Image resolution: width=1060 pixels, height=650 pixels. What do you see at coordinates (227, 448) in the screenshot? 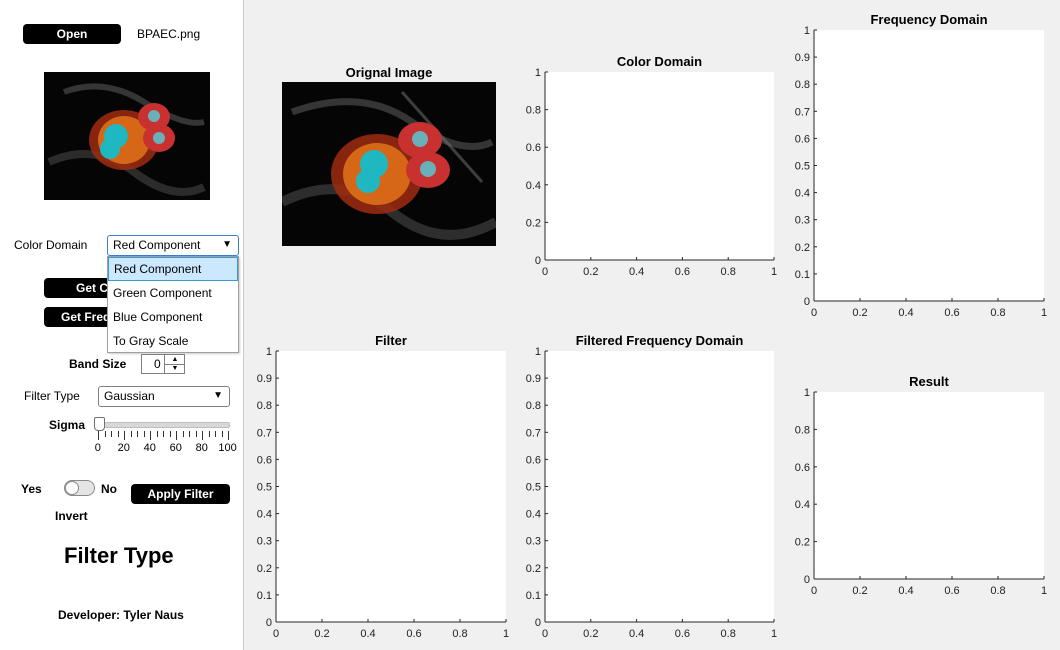
I see `sigma-tick-label: 100` at bounding box center [227, 448].